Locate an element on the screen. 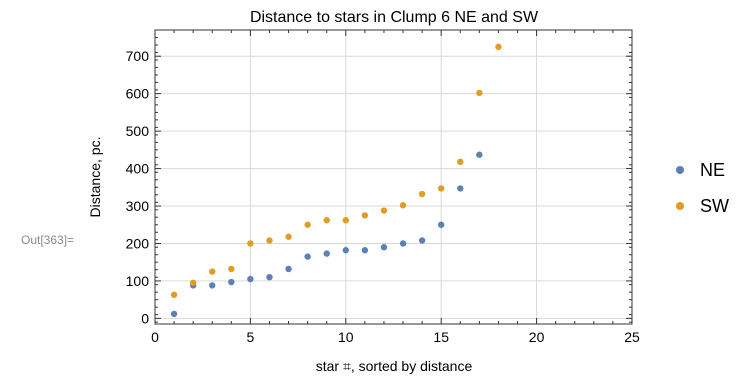 Image resolution: width=744 pixels, height=377 pixels. y-tick-label: 300 is located at coordinates (138, 206).